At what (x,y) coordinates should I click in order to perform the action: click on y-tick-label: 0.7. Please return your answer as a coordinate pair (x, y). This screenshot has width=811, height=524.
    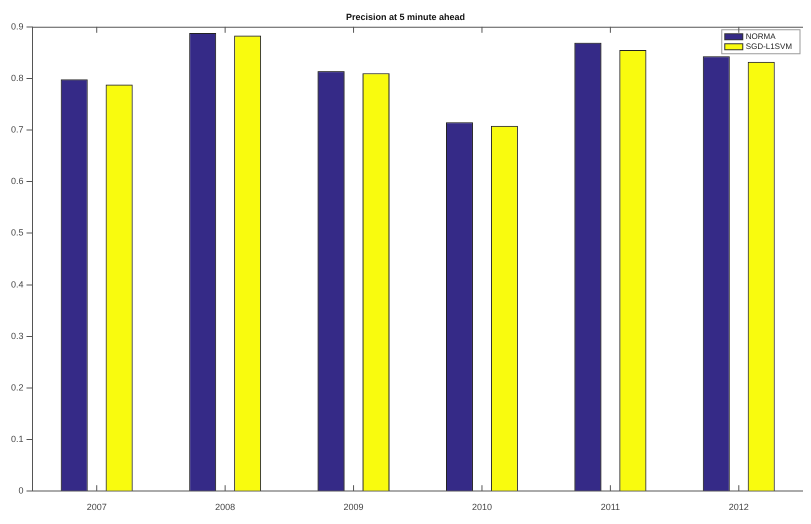
    Looking at the image, I should click on (17, 129).